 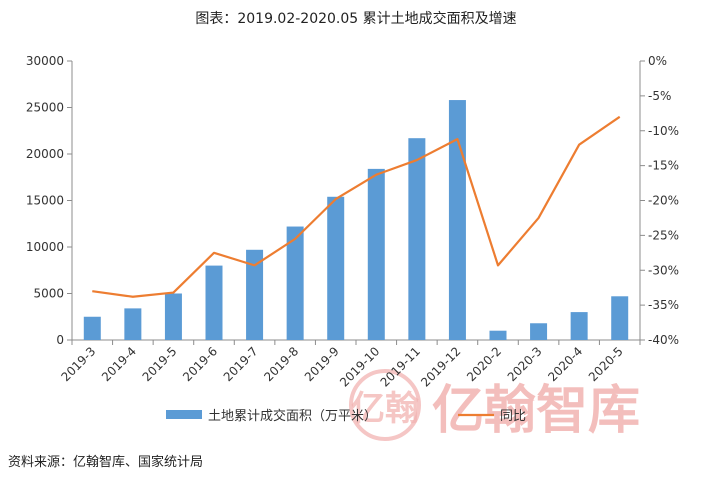 I want to click on chart-title: 图表：2019.02-2020.05 累计土地成交面积及增速, so click(x=356, y=19).